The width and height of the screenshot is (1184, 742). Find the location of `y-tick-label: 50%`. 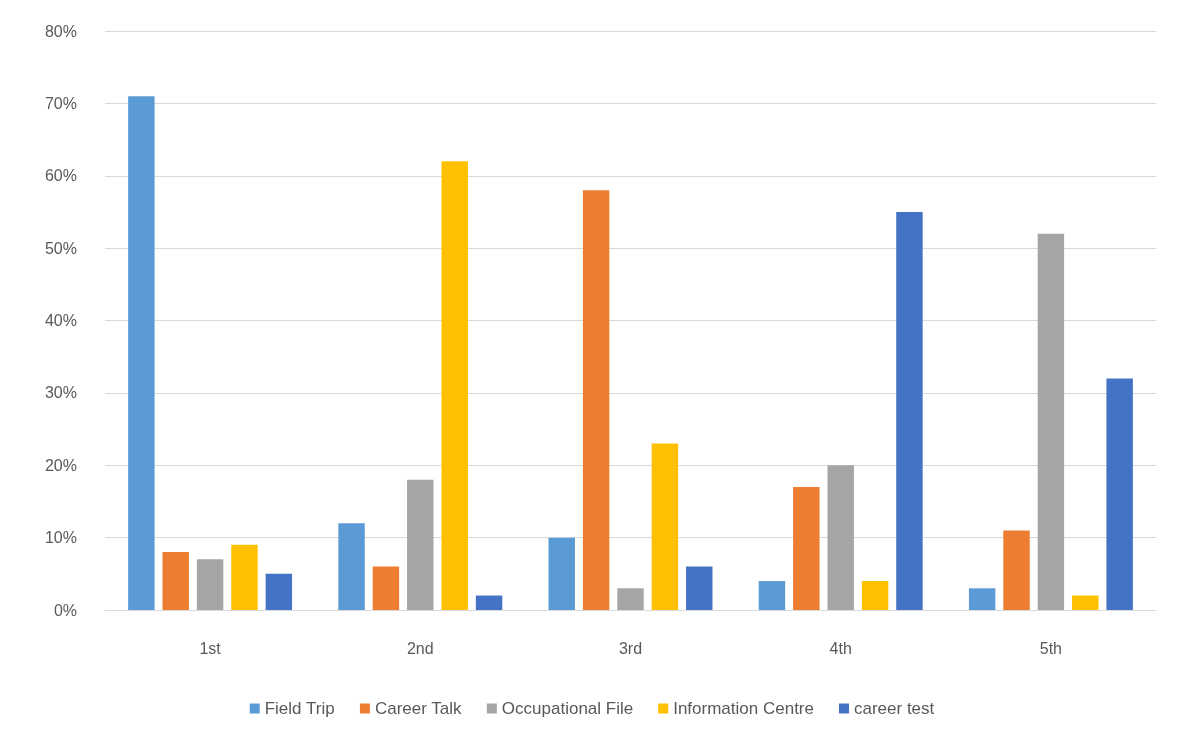

y-tick-label: 50% is located at coordinates (60, 248).